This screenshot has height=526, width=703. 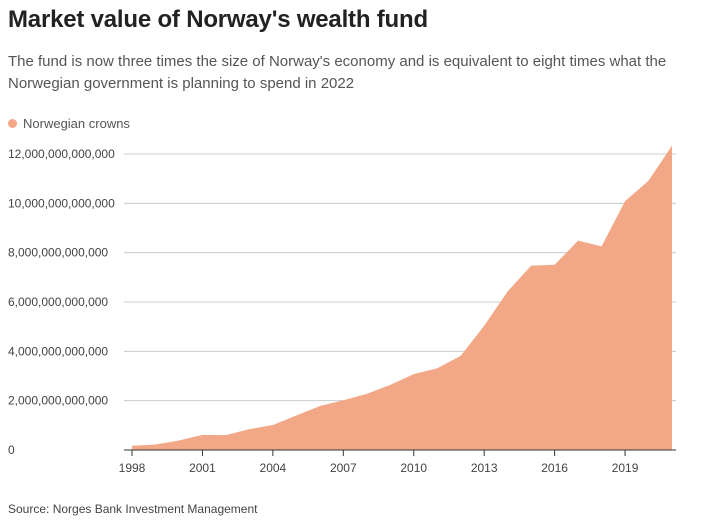 What do you see at coordinates (413, 468) in the screenshot?
I see `x-tick-label: 2010` at bounding box center [413, 468].